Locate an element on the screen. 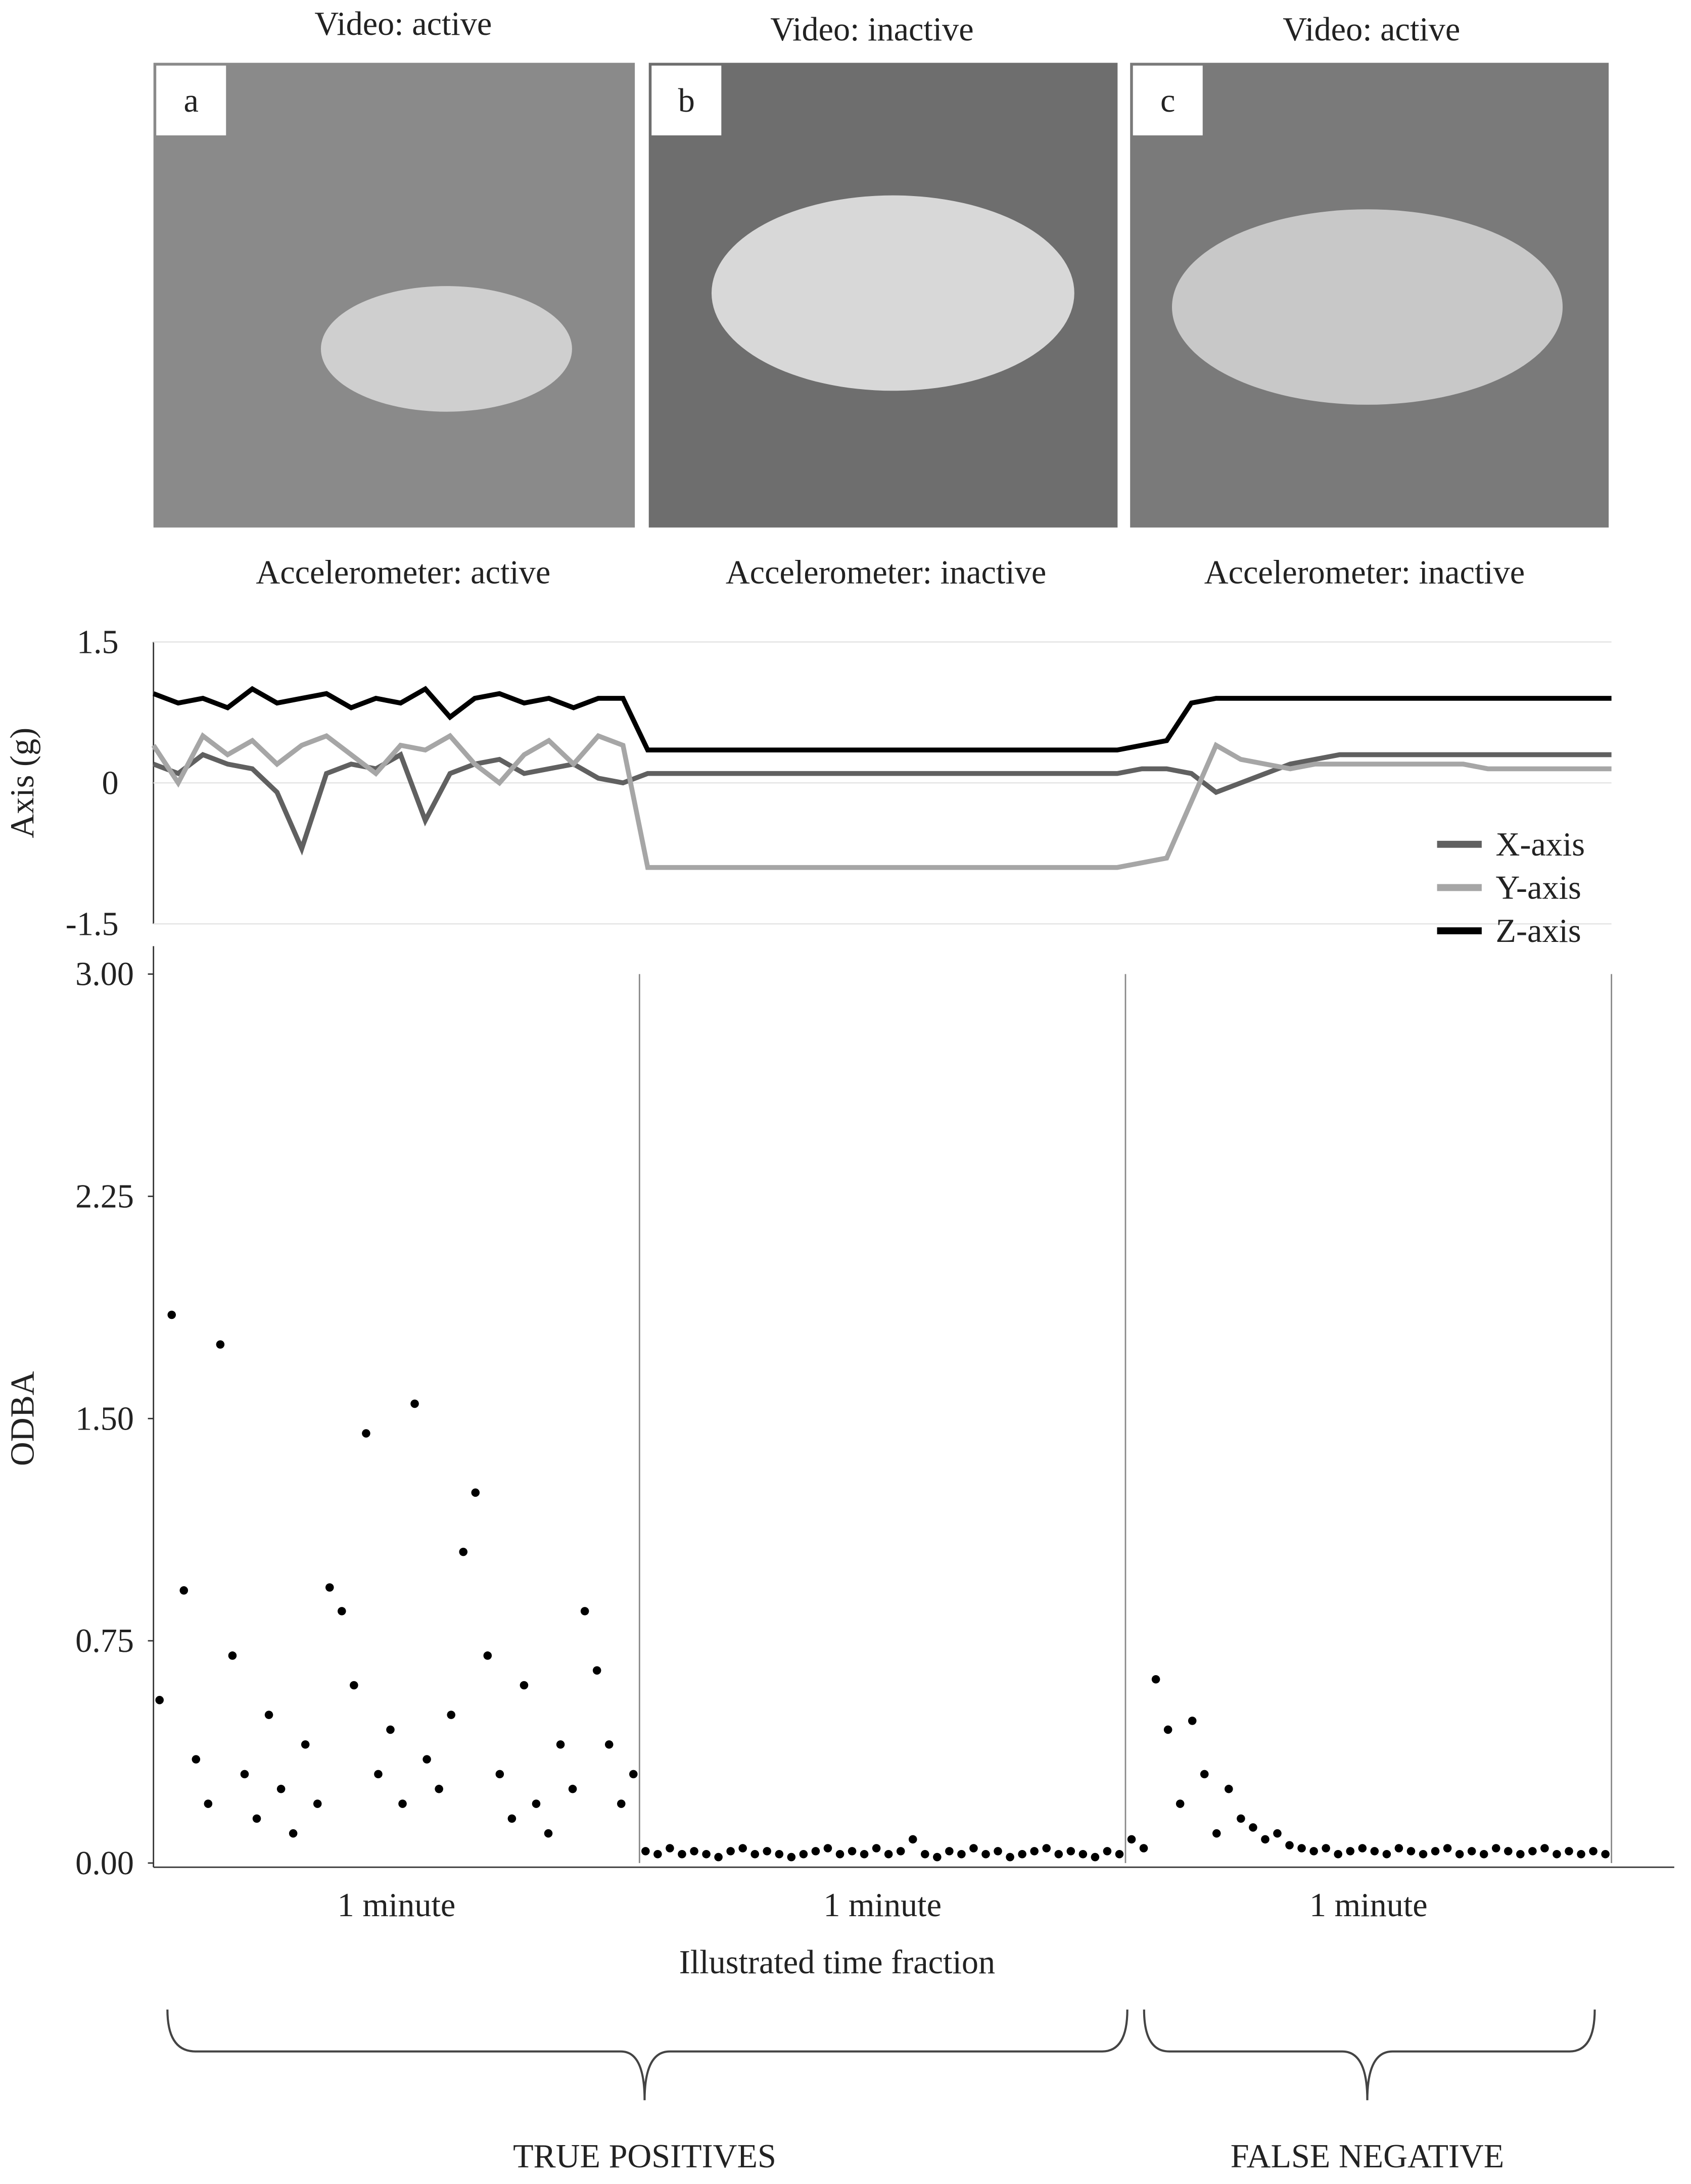  y-tick-label: 2.25 is located at coordinates (104, 1197).